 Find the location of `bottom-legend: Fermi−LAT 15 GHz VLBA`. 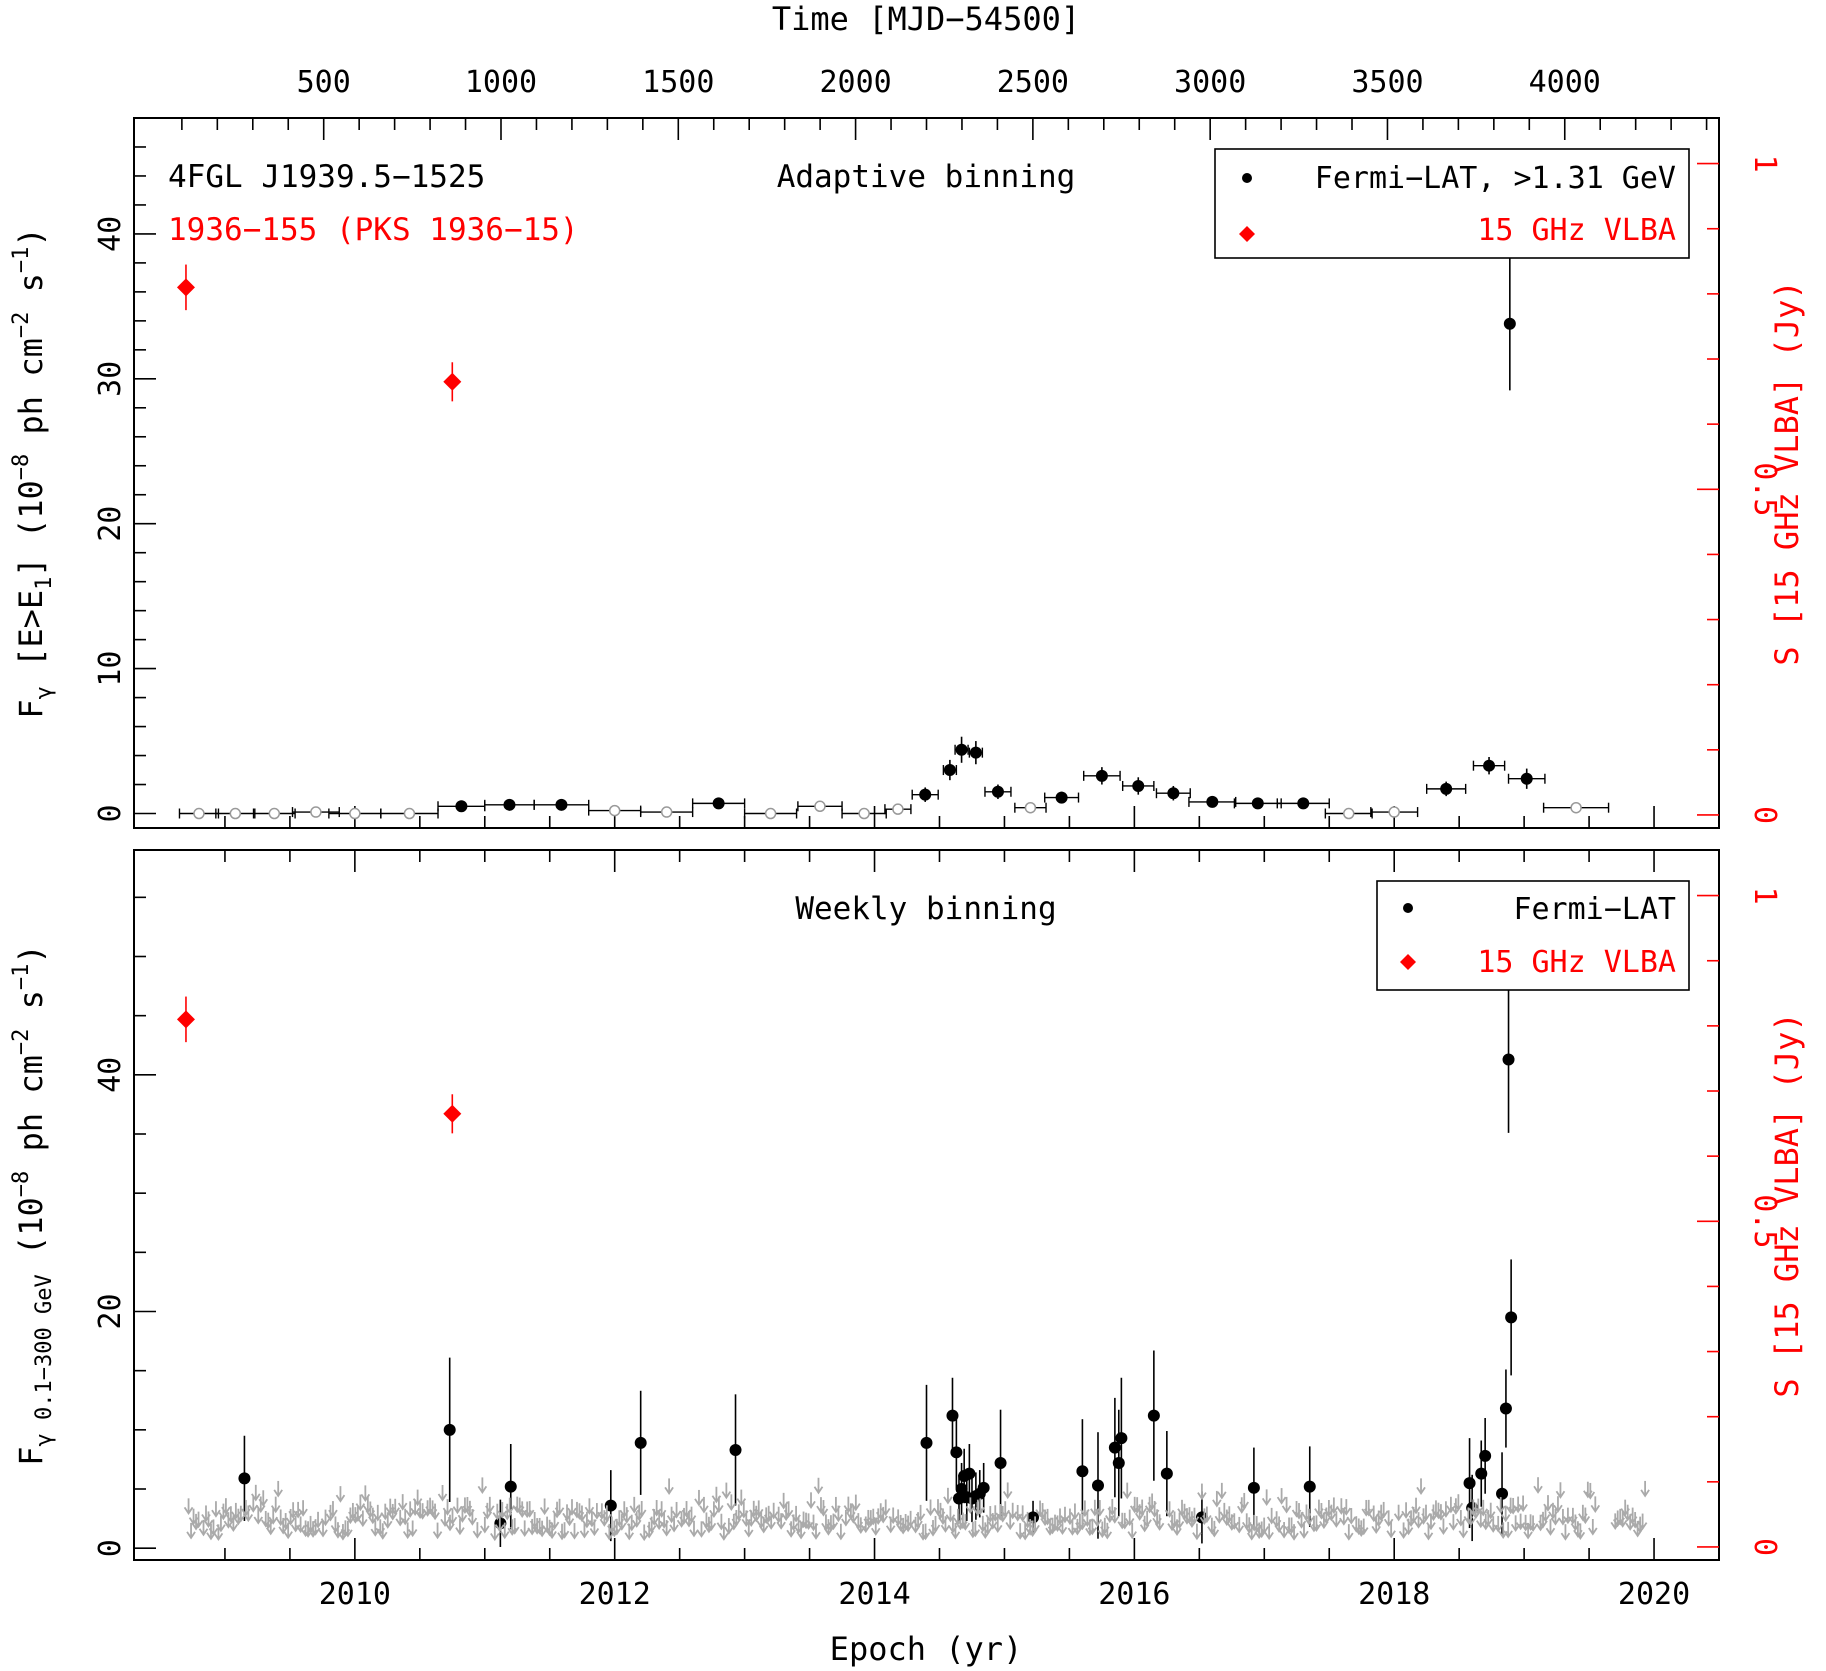

bottom-legend: Fermi−LAT 15 GHz VLBA is located at coordinates (1533, 935).